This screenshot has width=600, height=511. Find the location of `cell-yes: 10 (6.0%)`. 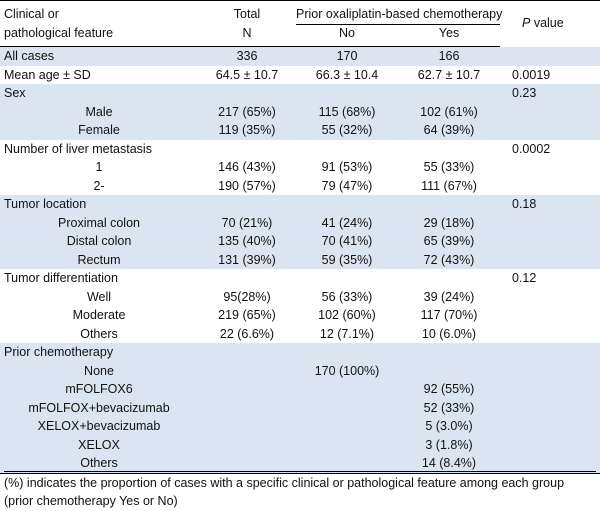

cell-yes: 10 (6.0%) is located at coordinates (449, 333).